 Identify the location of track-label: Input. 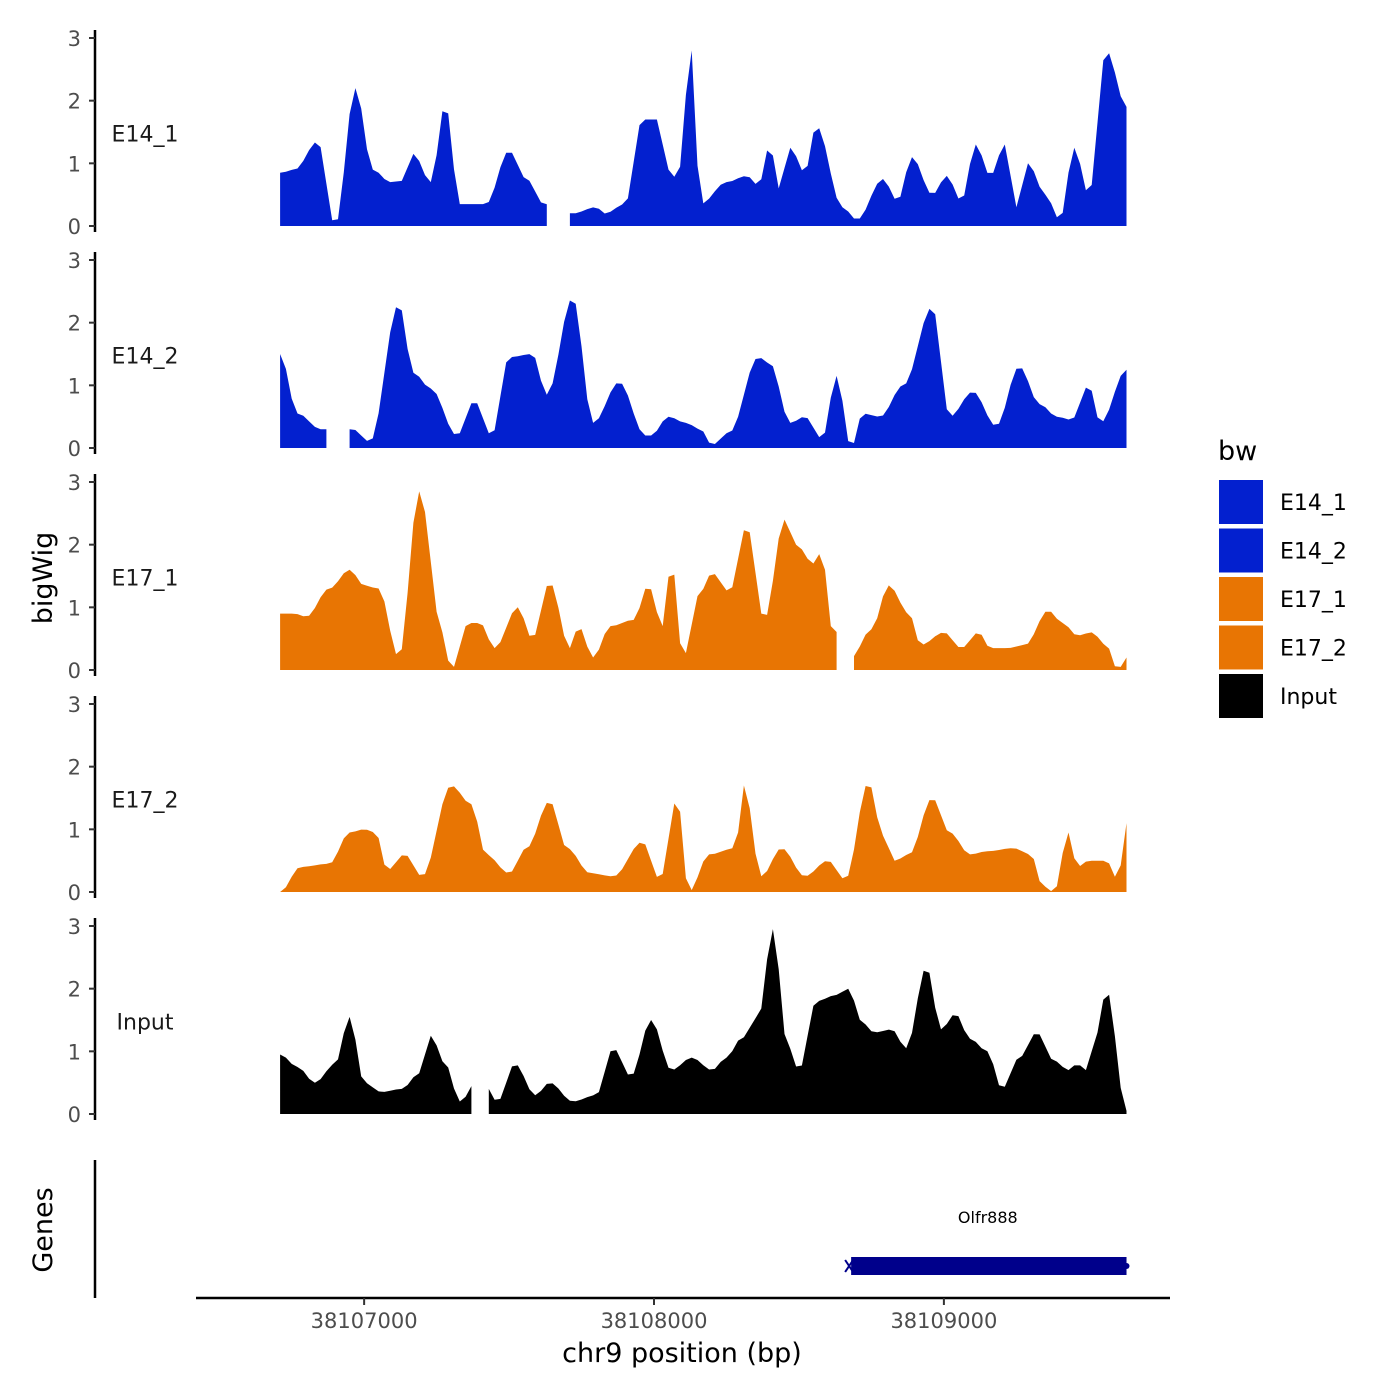
(145, 1023).